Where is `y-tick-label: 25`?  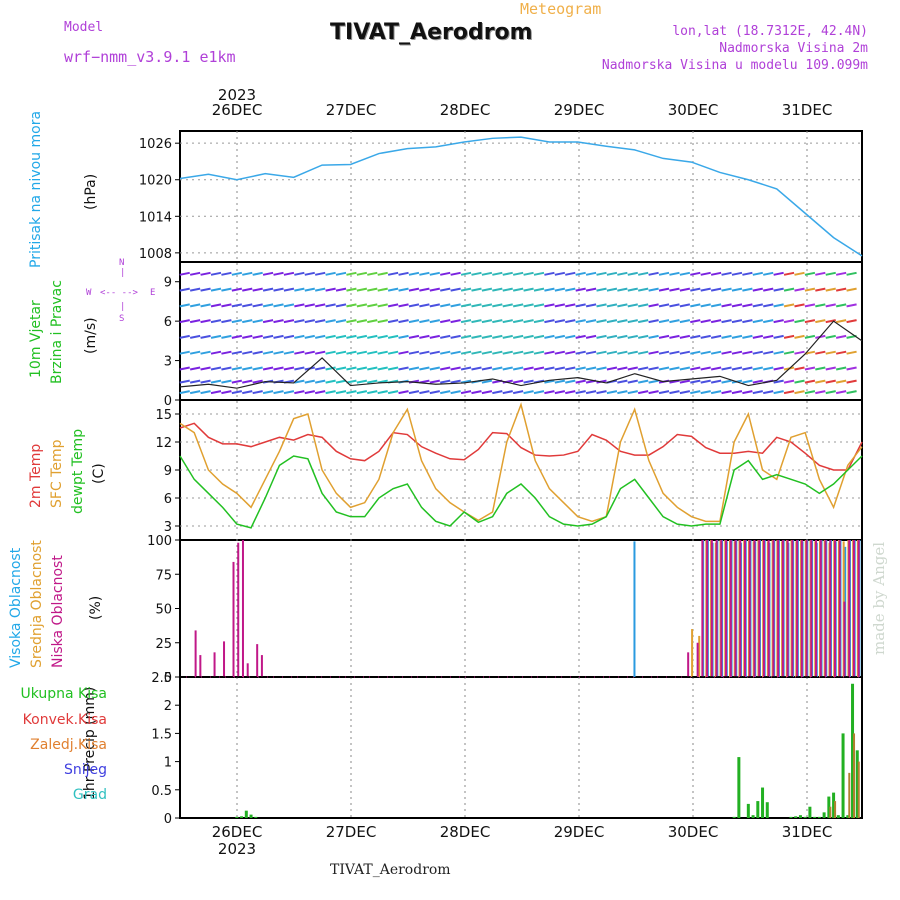 y-tick-label: 25 is located at coordinates (163, 644).